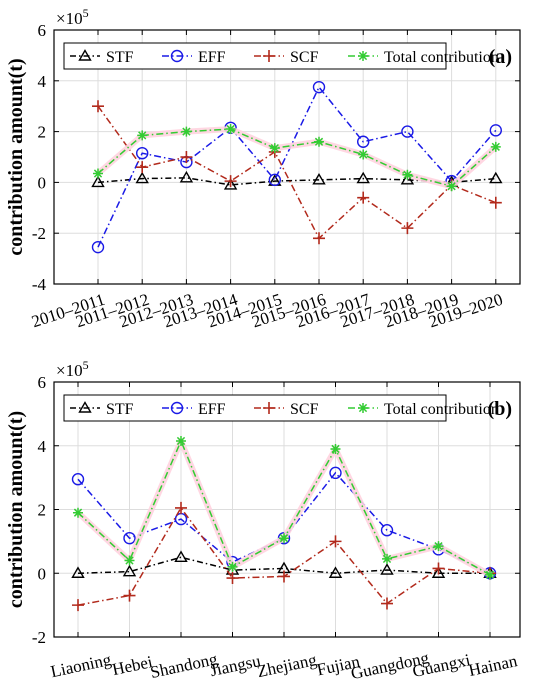 This screenshot has height=695, width=550. Describe the element at coordinates (493, 665) in the screenshot. I see `x-tick-label: Hainan` at that location.